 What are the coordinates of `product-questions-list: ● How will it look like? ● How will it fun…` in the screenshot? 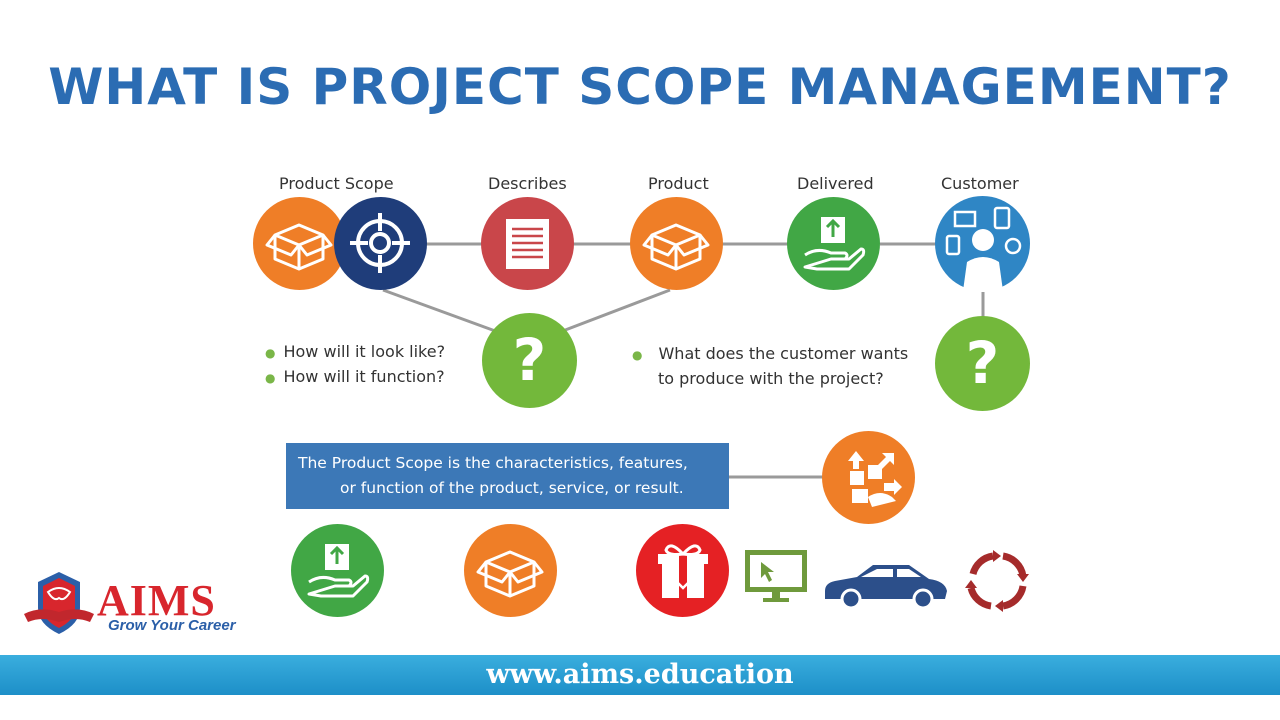 It's located at (355, 365).